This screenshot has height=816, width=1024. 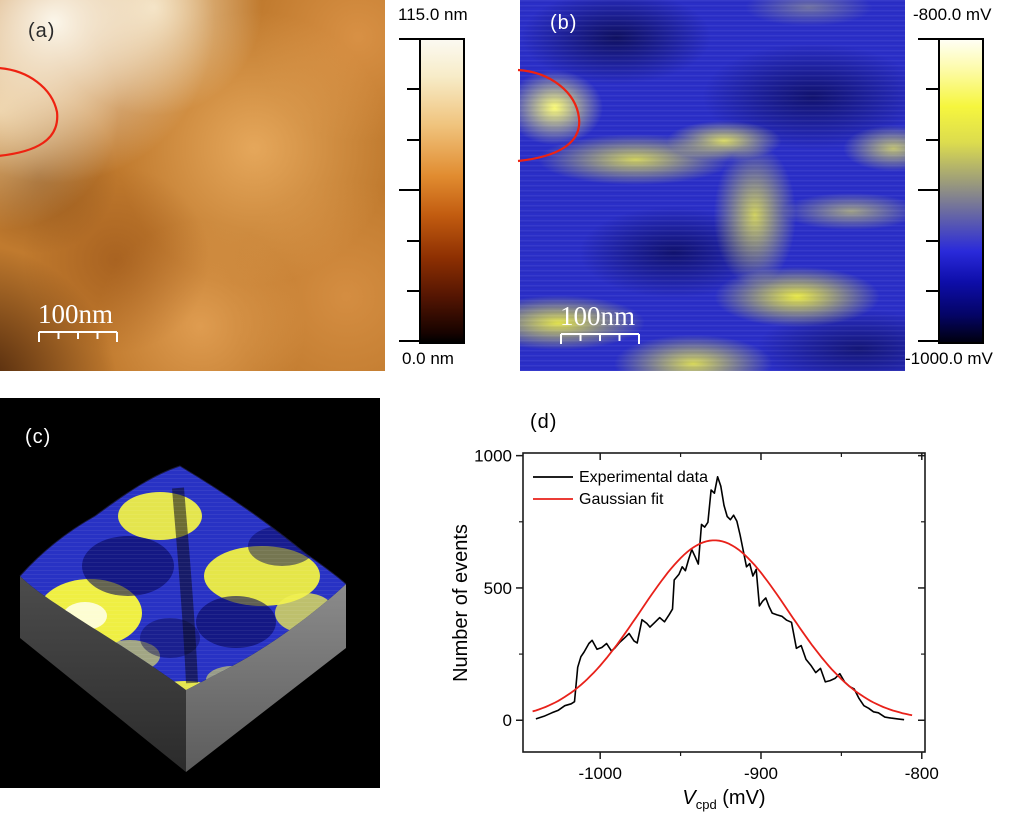 I want to click on y-axis-title: Number of events, so click(x=461, y=603).